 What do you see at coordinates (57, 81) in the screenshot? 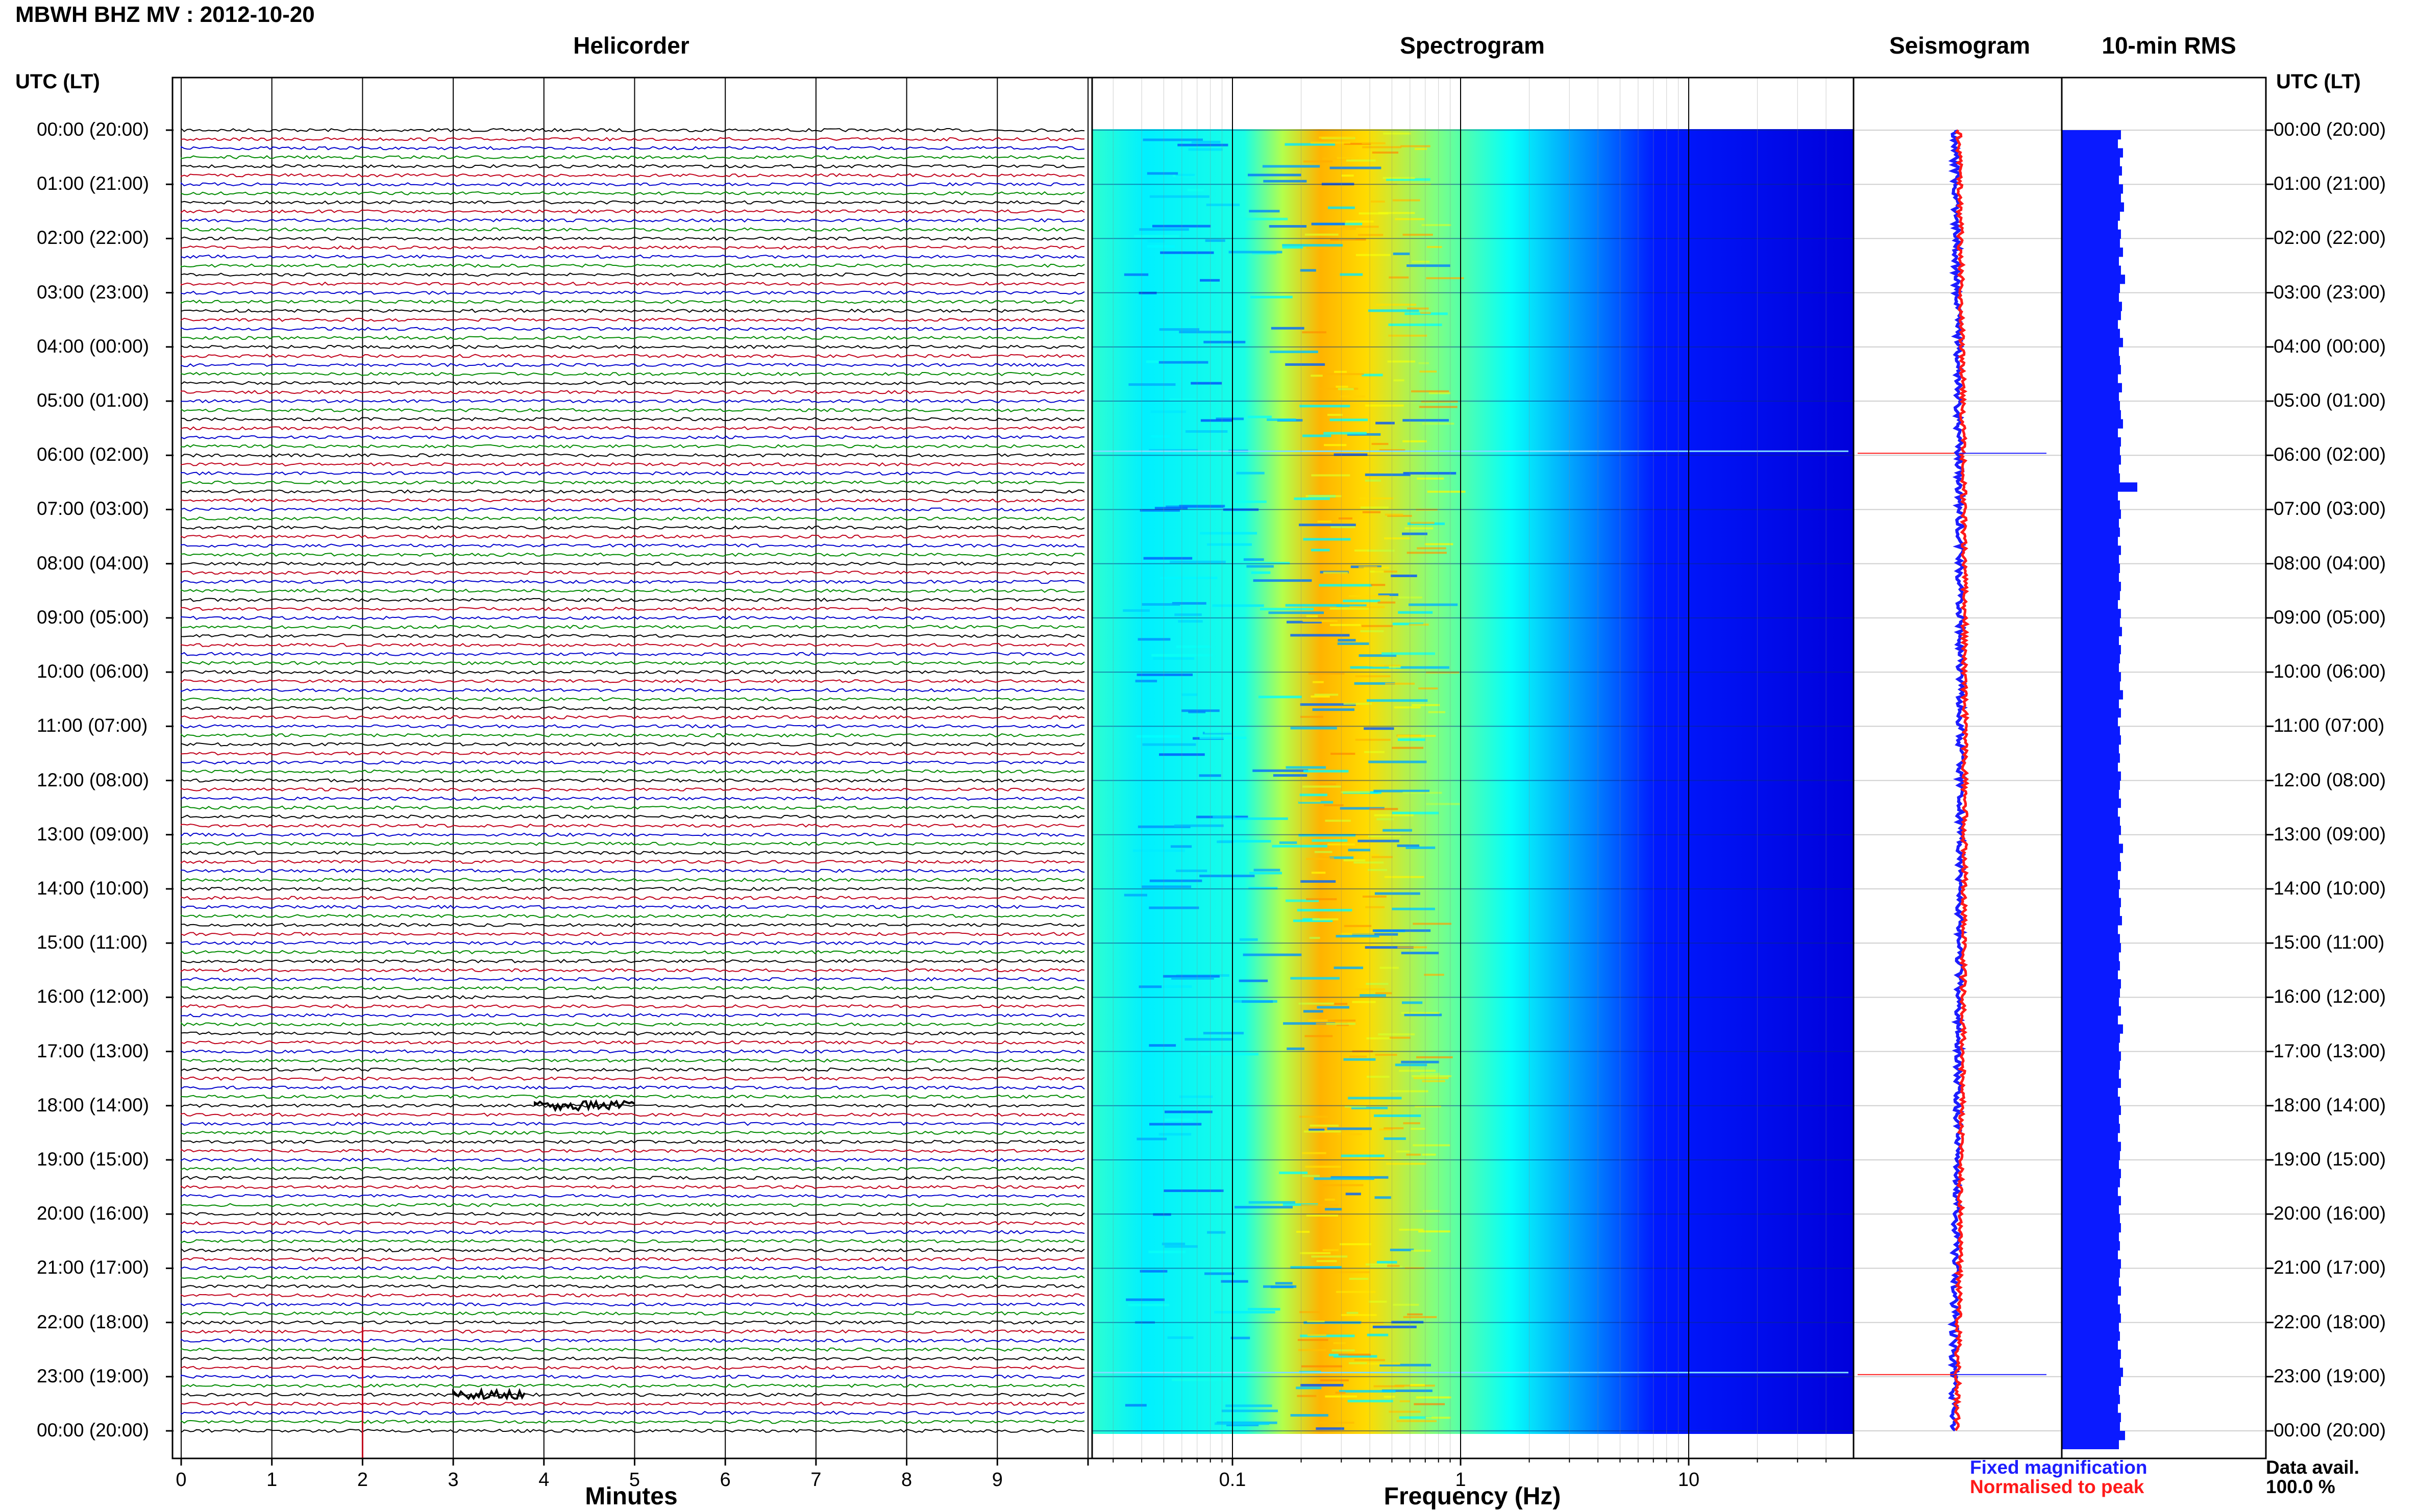
I see `utc-label-left: UTC (LT)` at bounding box center [57, 81].